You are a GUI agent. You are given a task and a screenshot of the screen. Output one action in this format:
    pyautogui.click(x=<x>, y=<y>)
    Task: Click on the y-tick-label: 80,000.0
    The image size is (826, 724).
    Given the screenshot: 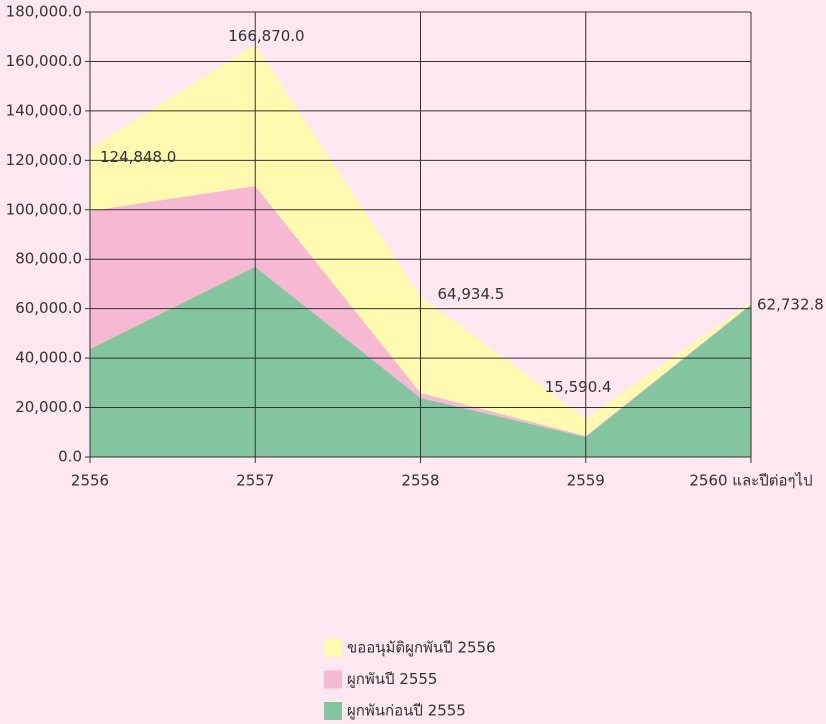 What is the action you would take?
    pyautogui.click(x=48, y=259)
    